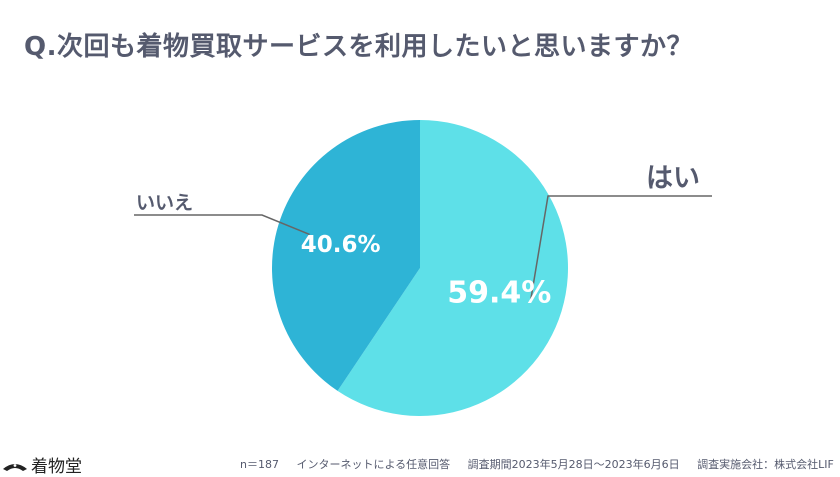 The image size is (840, 477). I want to click on footer-company: 調査実施会社：株式会社LIF, so click(765, 464).